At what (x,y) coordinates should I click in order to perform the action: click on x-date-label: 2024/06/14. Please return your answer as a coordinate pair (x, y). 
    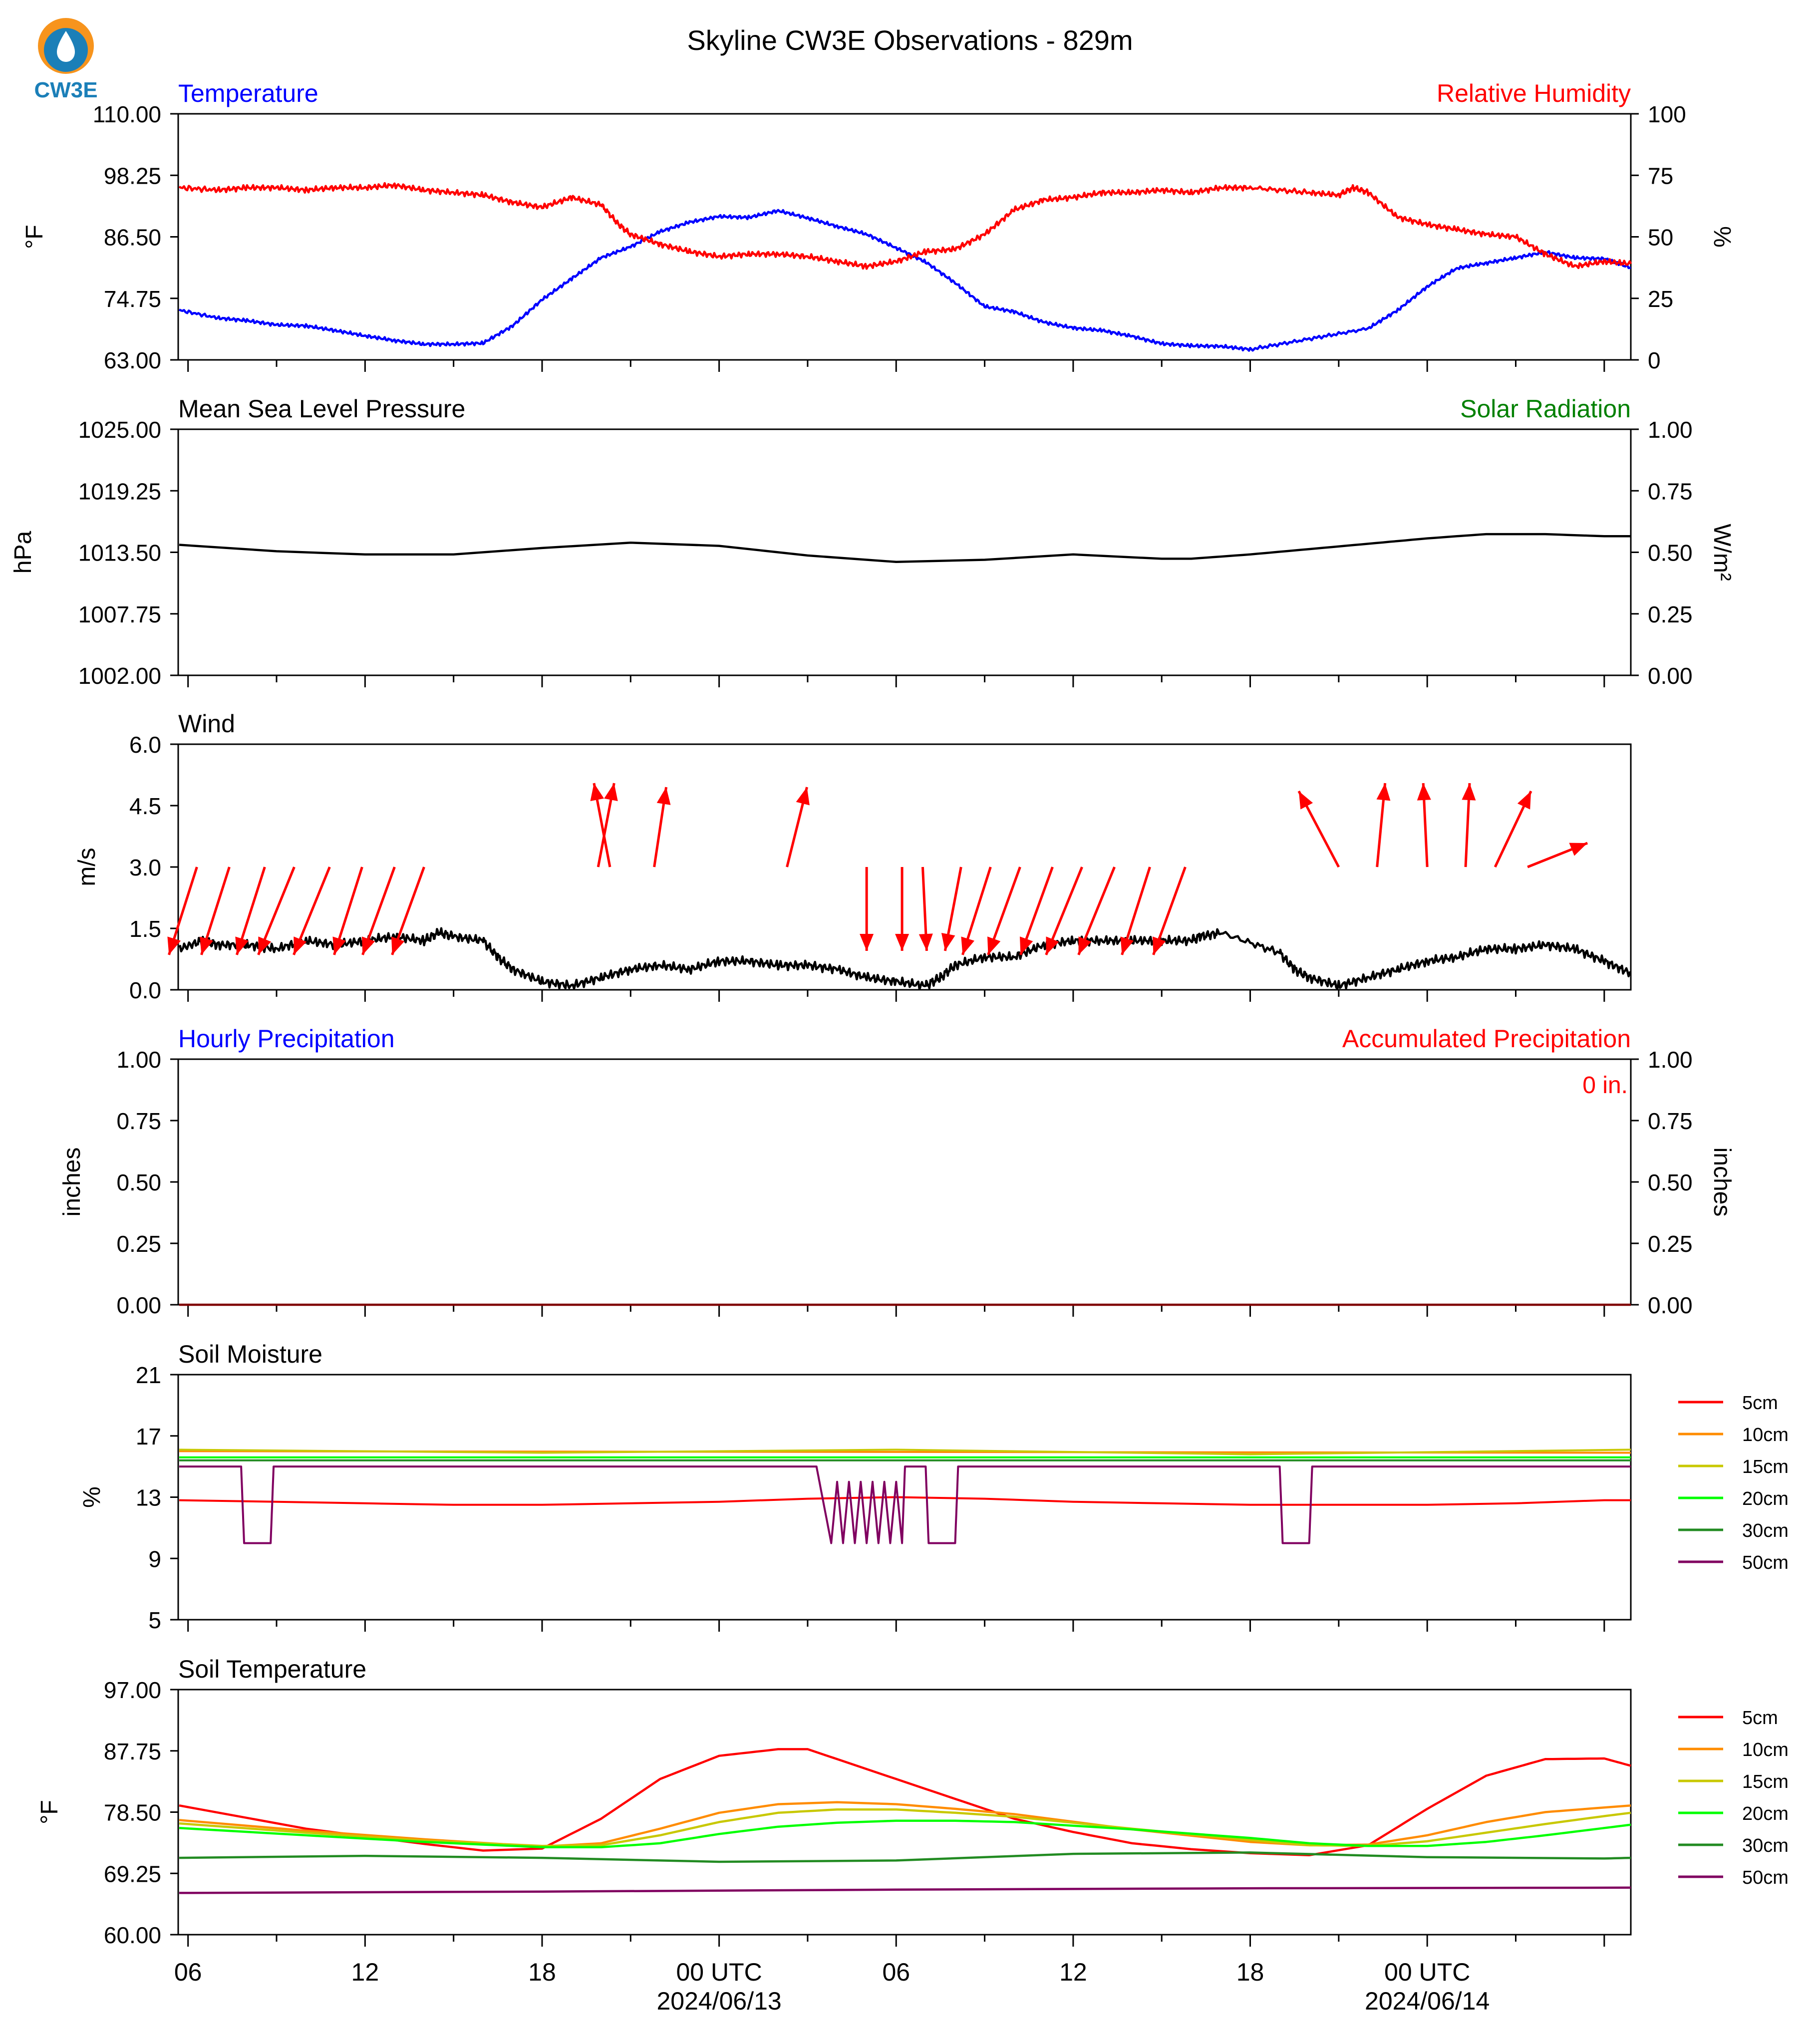
    Looking at the image, I should click on (1427, 2001).